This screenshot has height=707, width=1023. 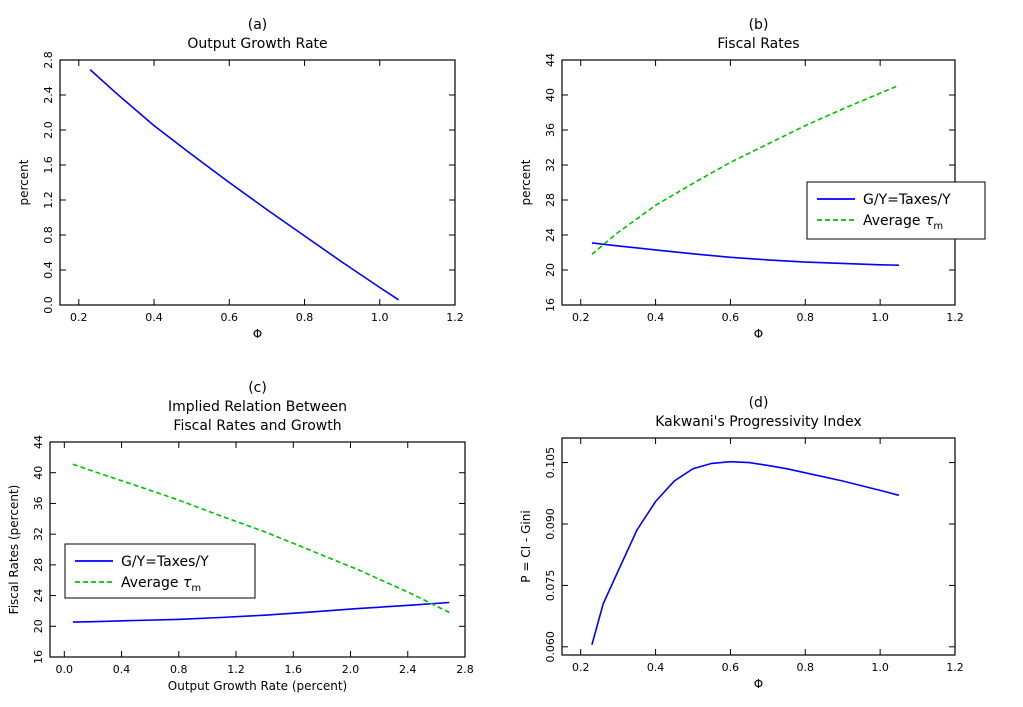 I want to click on x-tick-label: 2.0, so click(x=351, y=669).